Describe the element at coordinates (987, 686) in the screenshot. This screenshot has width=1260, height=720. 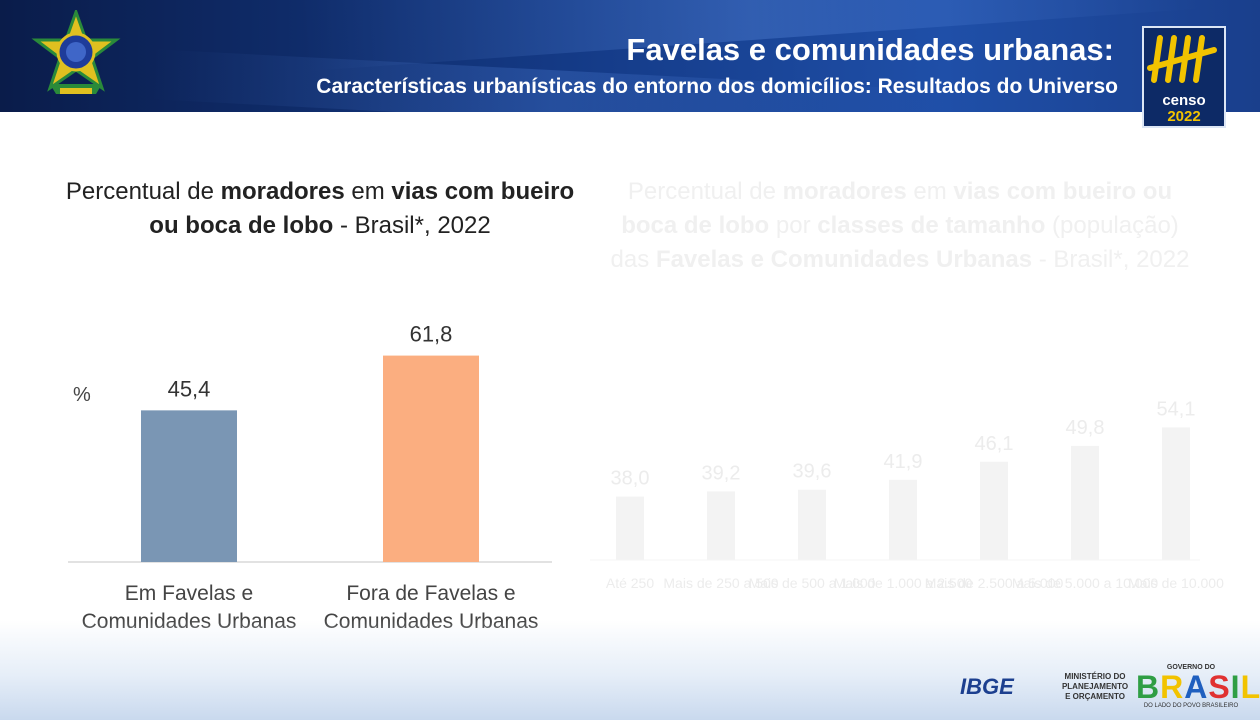
I see `ibge-logo: IBGE` at that location.